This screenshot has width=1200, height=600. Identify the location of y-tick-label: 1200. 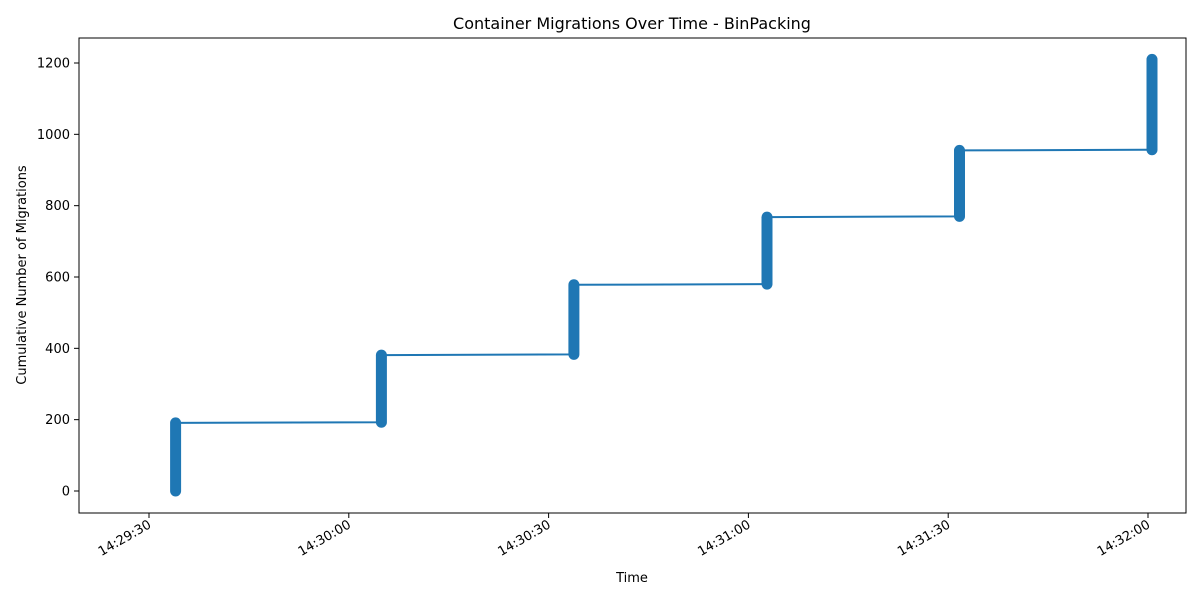
(53, 64).